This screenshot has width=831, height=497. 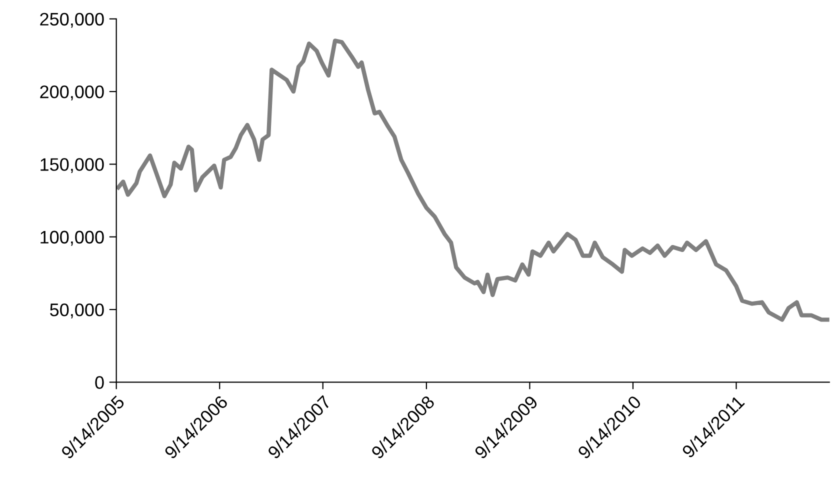 I want to click on y-tick-label: 200,000, so click(x=72, y=92).